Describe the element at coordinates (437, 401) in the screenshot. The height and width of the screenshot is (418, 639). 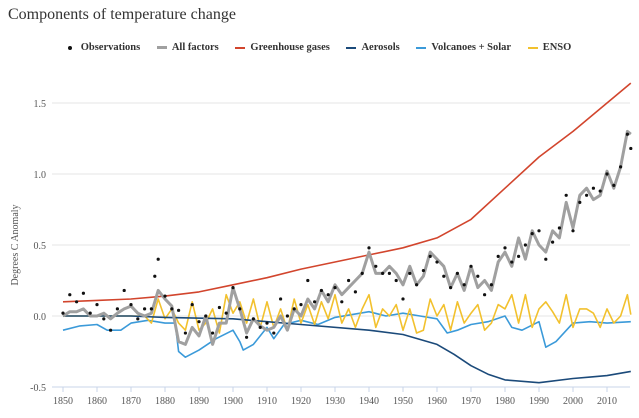
I see `x-tick-label: 1960` at that location.